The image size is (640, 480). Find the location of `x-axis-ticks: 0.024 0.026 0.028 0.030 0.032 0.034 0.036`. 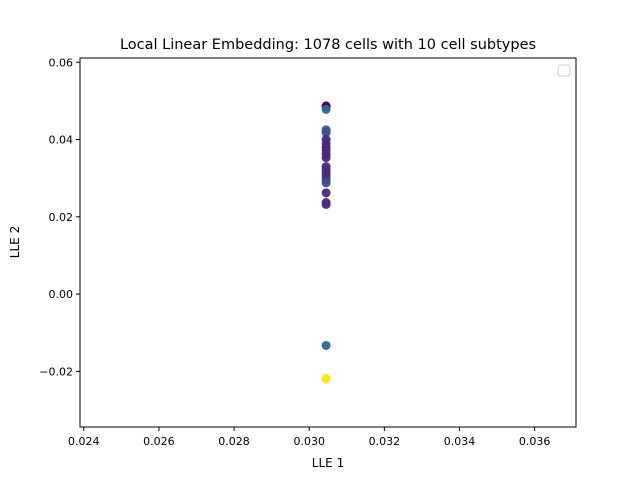

x-axis-ticks: 0.024 0.026 0.028 0.030 0.032 0.034 0.036 is located at coordinates (309, 437).